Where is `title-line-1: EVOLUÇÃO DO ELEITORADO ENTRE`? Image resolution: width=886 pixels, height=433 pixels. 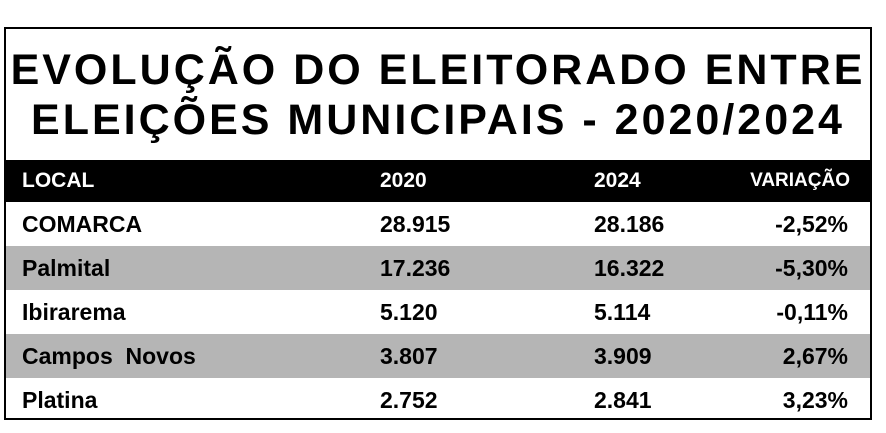 title-line-1: EVOLUÇÃO DO ELEITORADO ENTRE is located at coordinates (438, 70).